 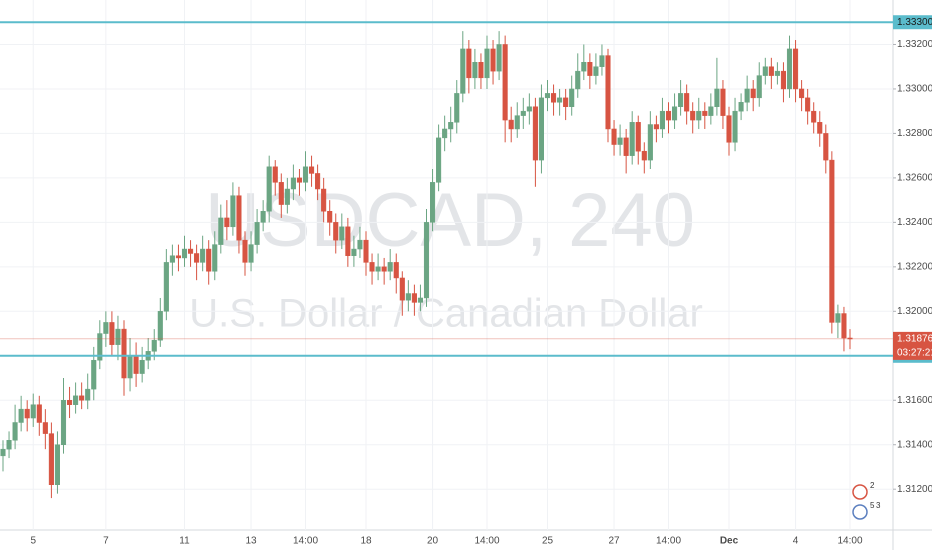 I want to click on x-tick-label: 18, so click(x=366, y=541).